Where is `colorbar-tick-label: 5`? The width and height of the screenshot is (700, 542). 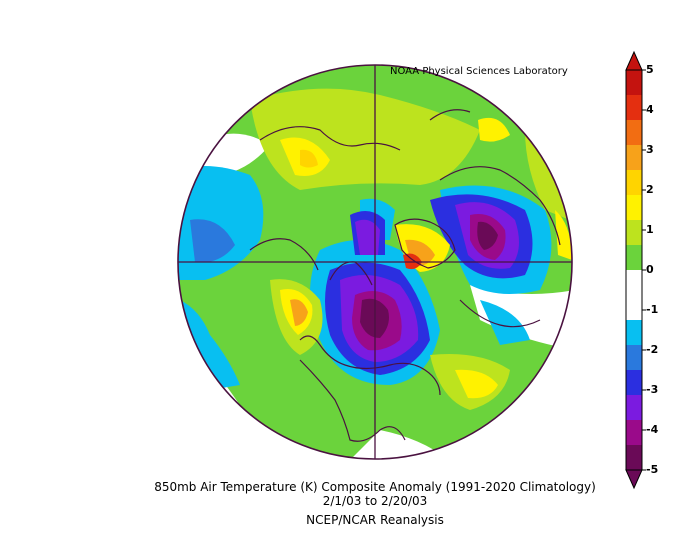 colorbar-tick-label: 5 is located at coordinates (650, 69).